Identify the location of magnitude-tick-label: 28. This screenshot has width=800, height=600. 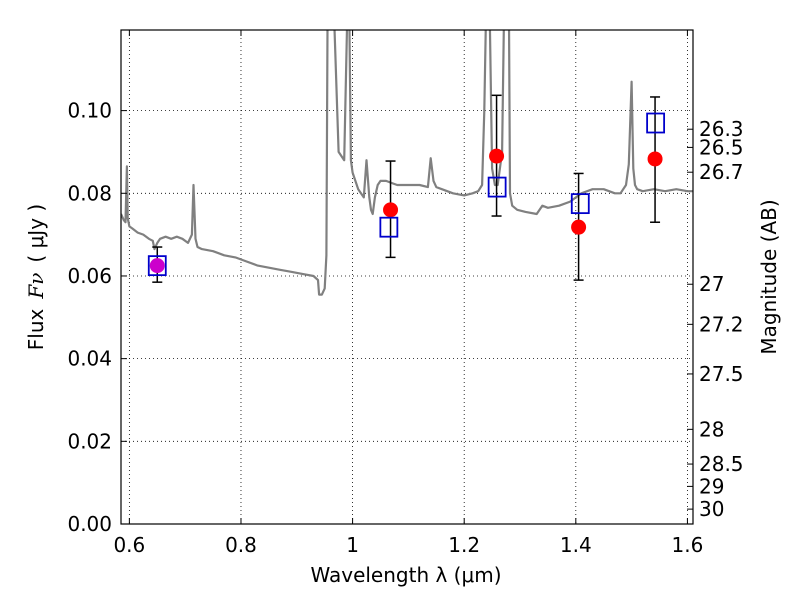
(711, 429).